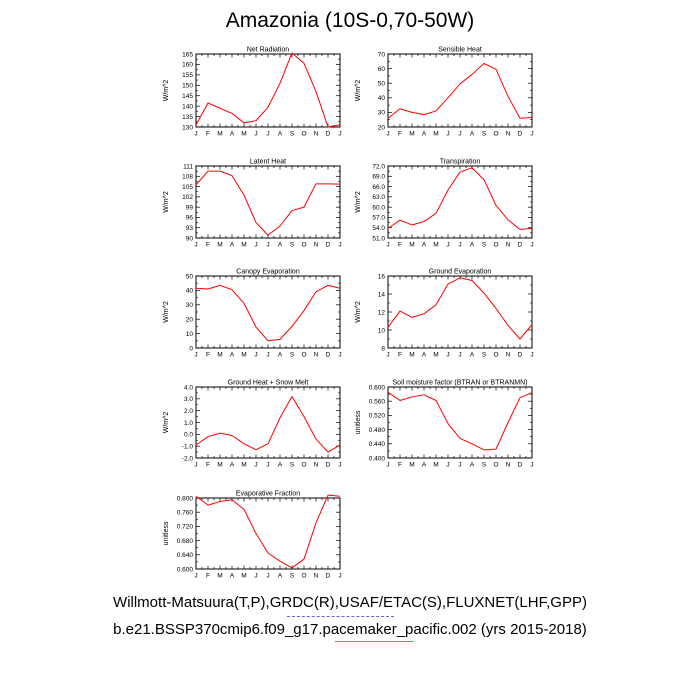 This screenshot has width=700, height=700. I want to click on chart-title: Ground Evaporation, so click(460, 272).